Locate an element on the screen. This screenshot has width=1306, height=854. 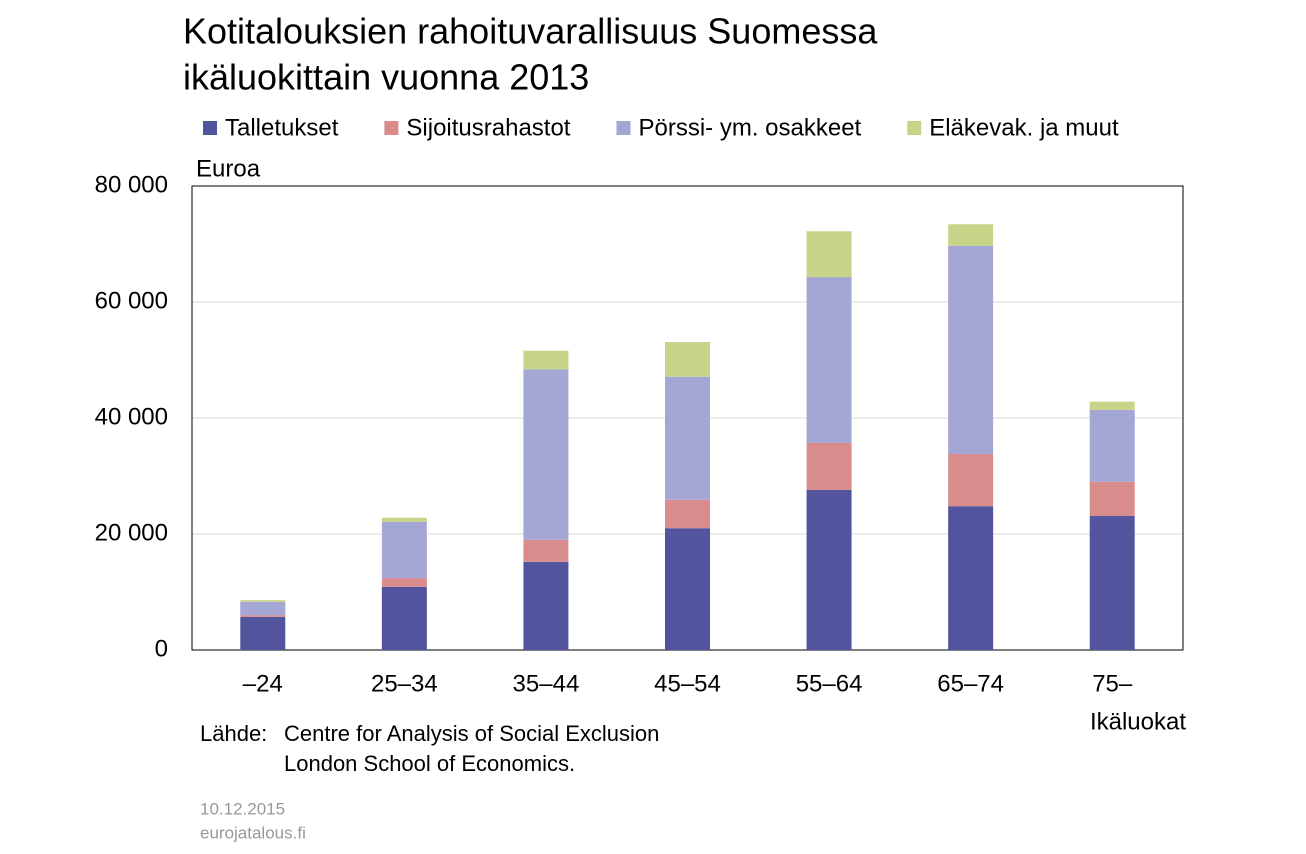
legend-label: Sijoitusrahastot is located at coordinates (488, 127).